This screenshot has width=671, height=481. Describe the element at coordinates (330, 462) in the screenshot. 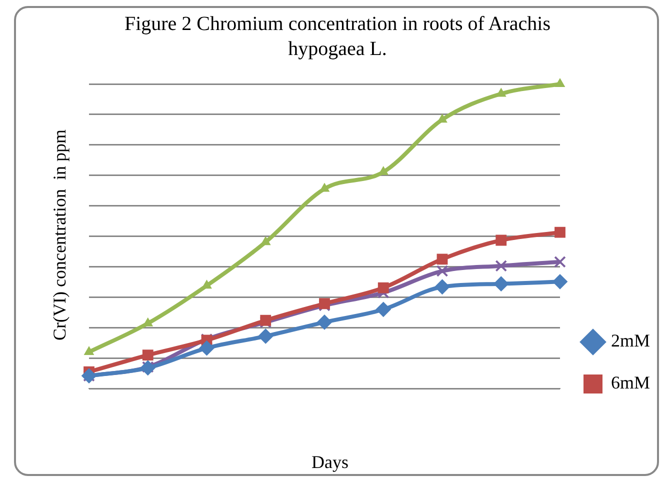

I see `x-axis-title: Days` at that location.